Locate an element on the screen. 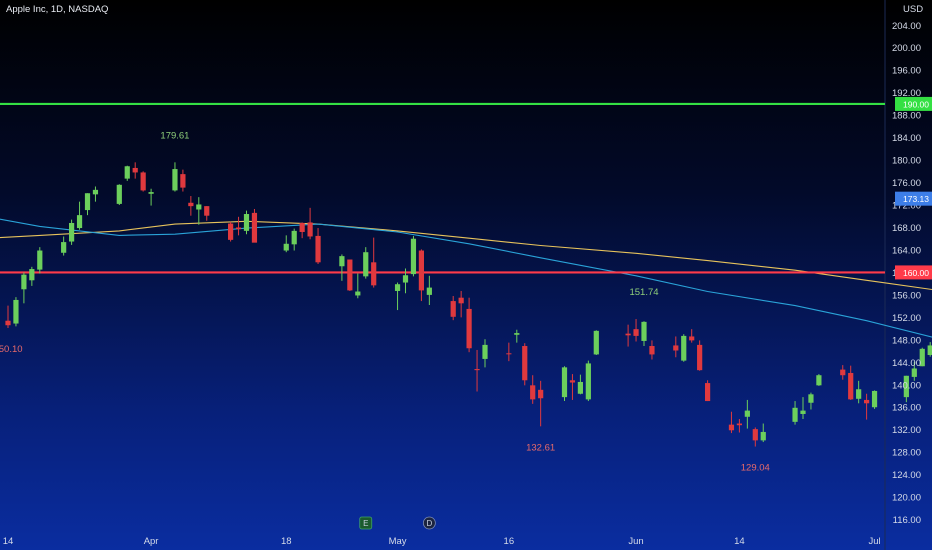  last-price-badge-bg is located at coordinates (913, 198).